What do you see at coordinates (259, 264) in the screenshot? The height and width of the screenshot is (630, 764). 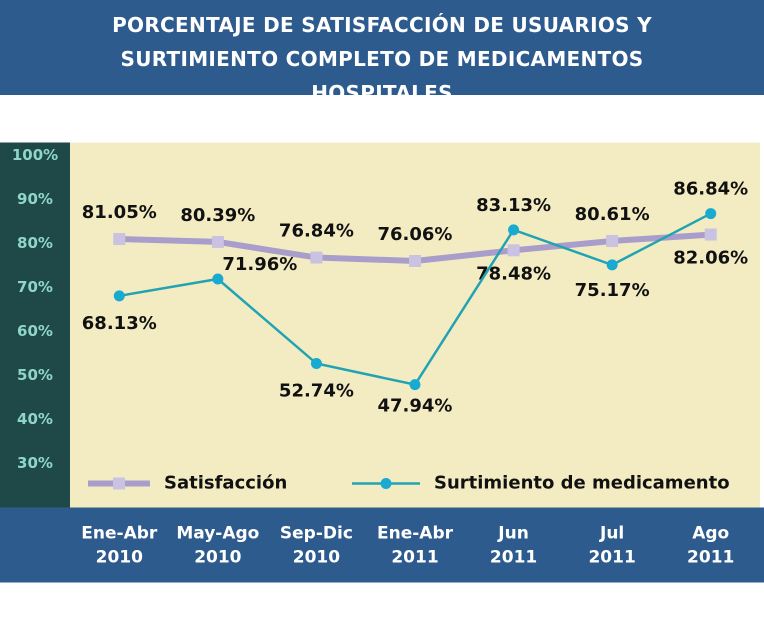 I see `data-label: 71.96%` at bounding box center [259, 264].